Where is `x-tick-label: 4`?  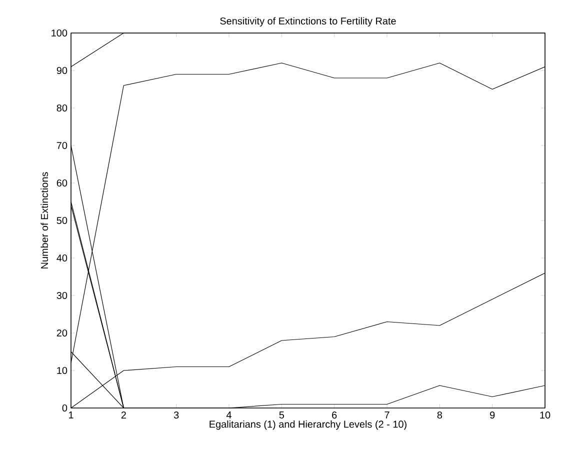 x-tick-label: 4 is located at coordinates (229, 415).